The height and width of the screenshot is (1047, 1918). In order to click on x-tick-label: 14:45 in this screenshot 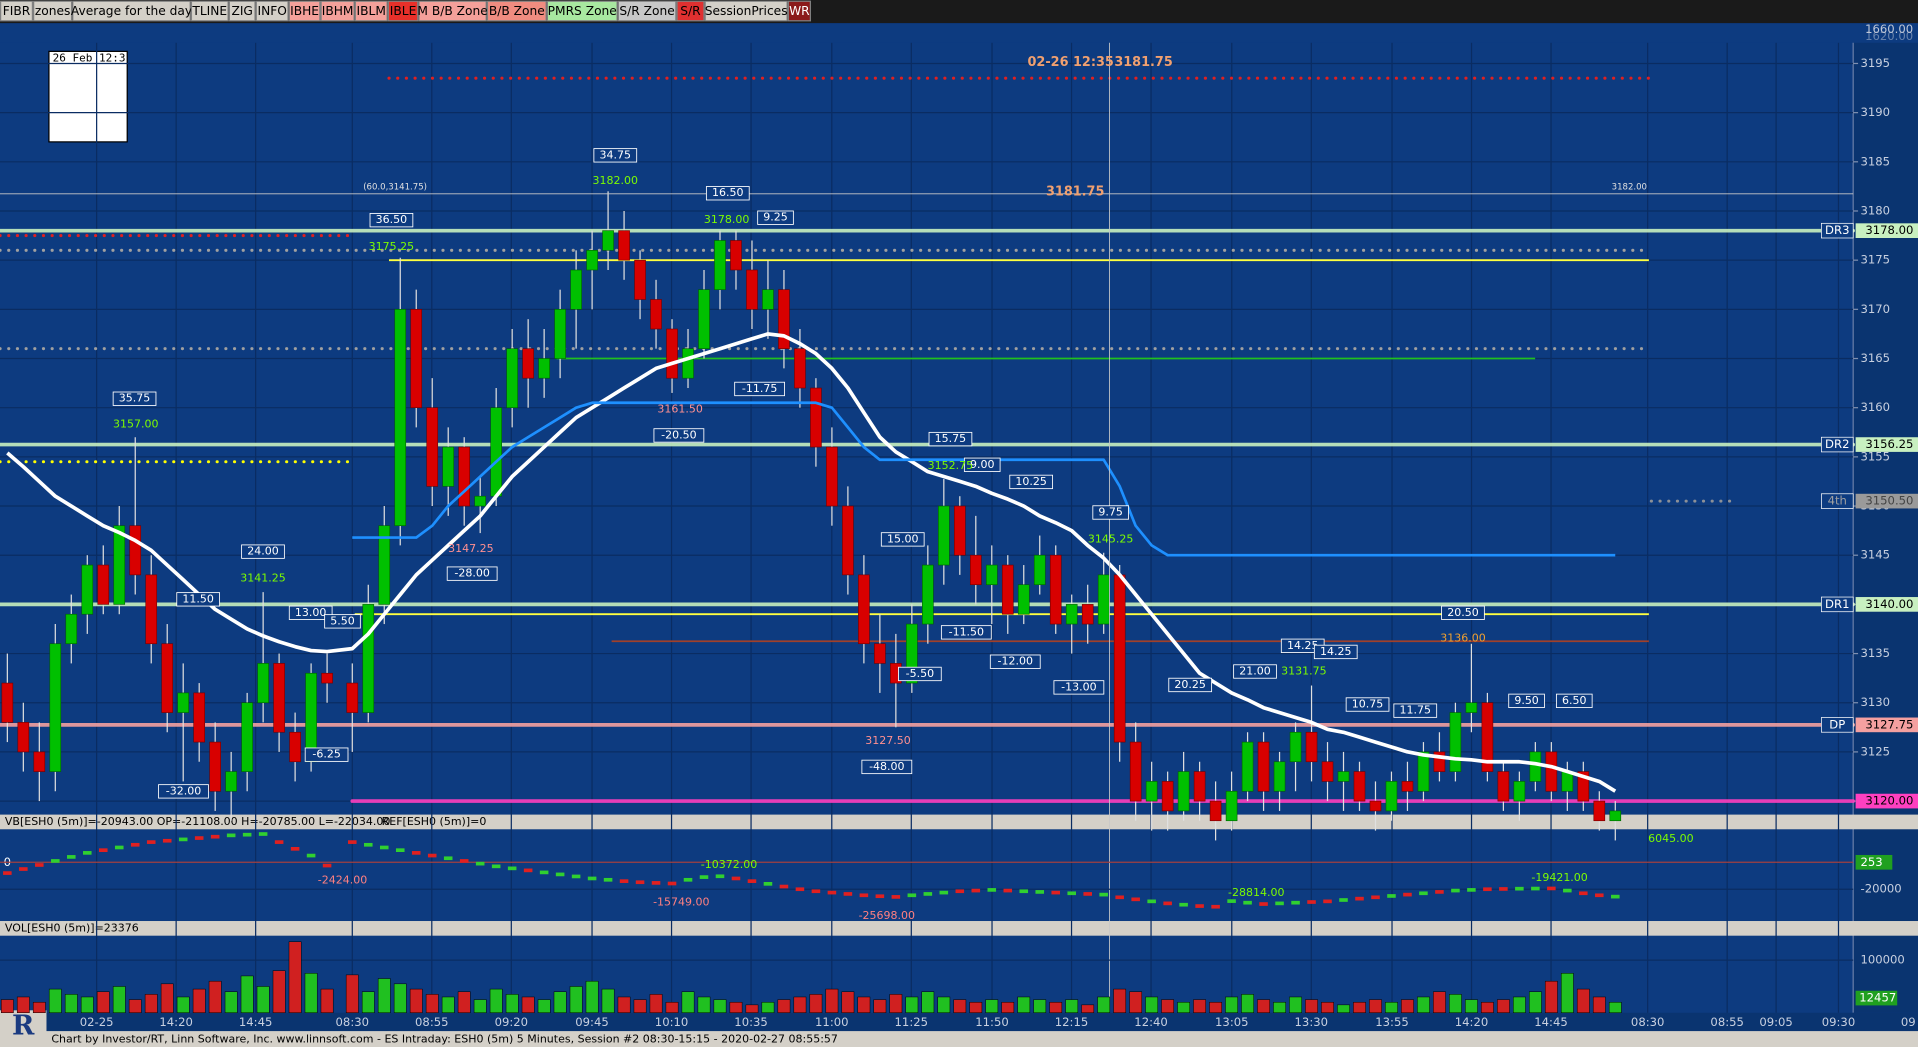, I will do `click(1550, 1022)`.